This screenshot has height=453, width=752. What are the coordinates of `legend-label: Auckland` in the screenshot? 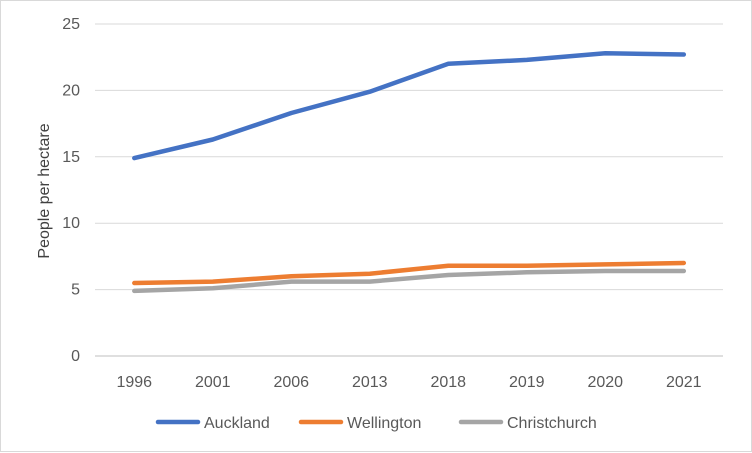 It's located at (237, 423).